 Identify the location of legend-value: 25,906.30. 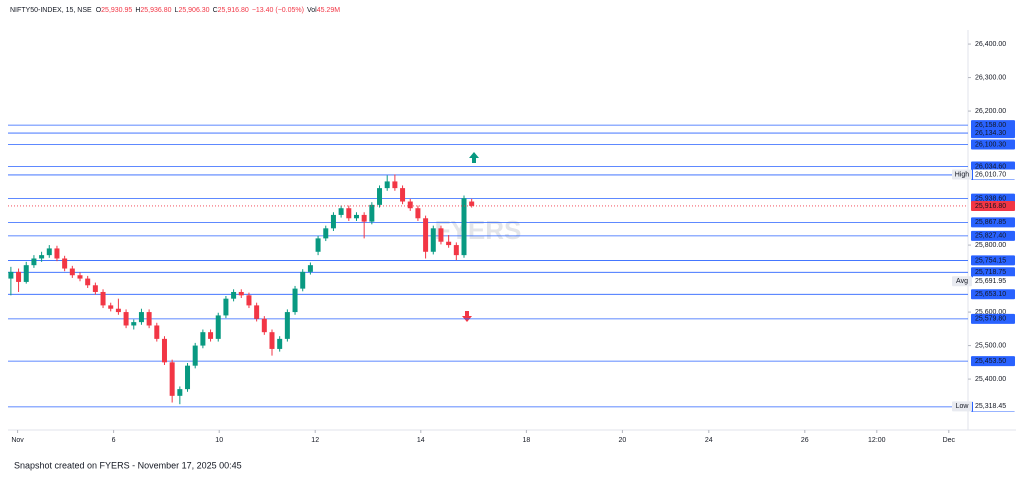
(193, 10).